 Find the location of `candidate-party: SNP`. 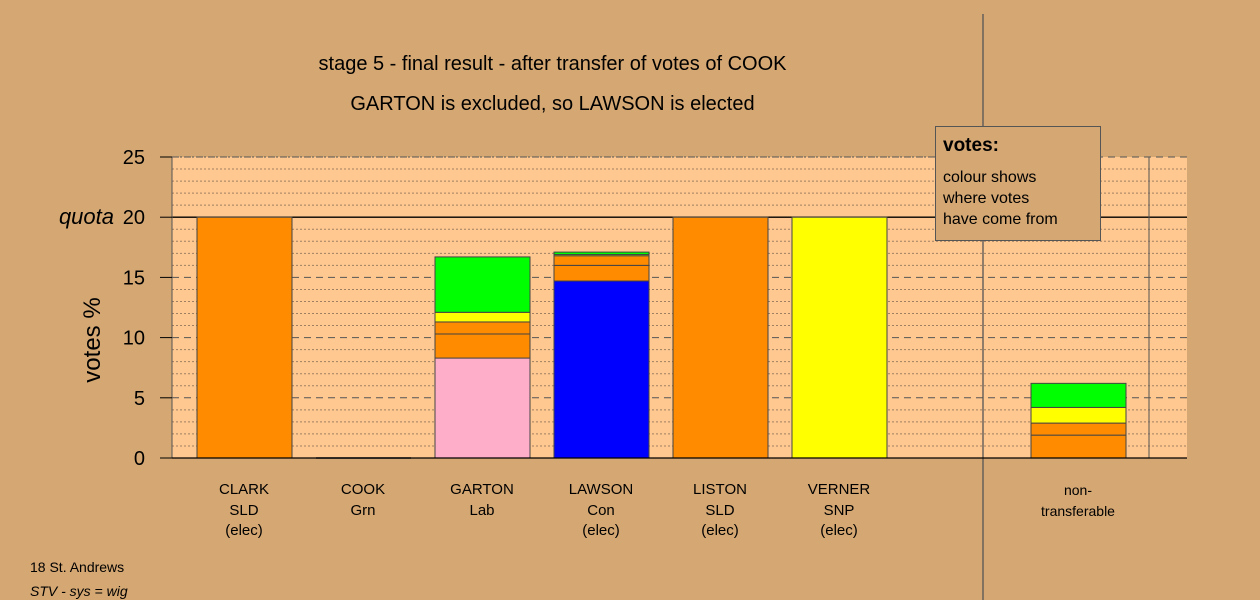

candidate-party: SNP is located at coordinates (839, 510).